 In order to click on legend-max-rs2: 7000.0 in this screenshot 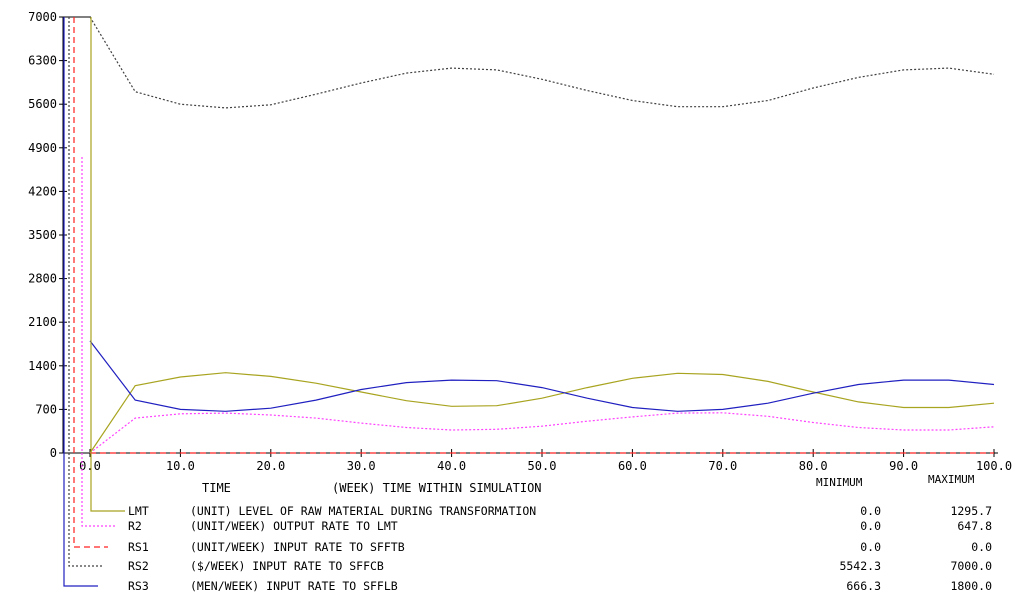, I will do `click(971, 566)`.